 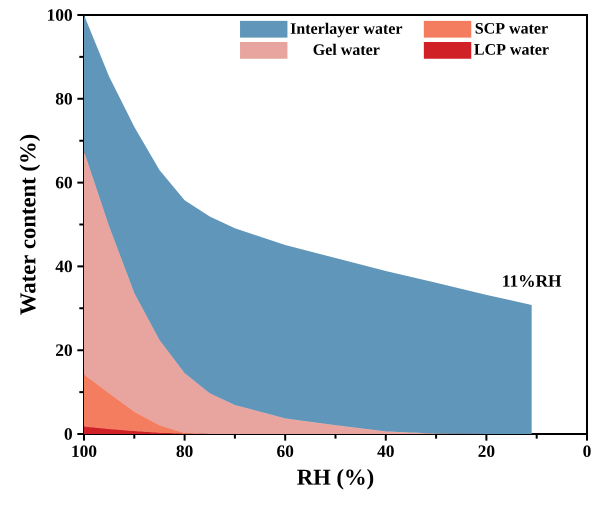 What do you see at coordinates (511, 49) in the screenshot?
I see `legend-label: LCP water` at bounding box center [511, 49].